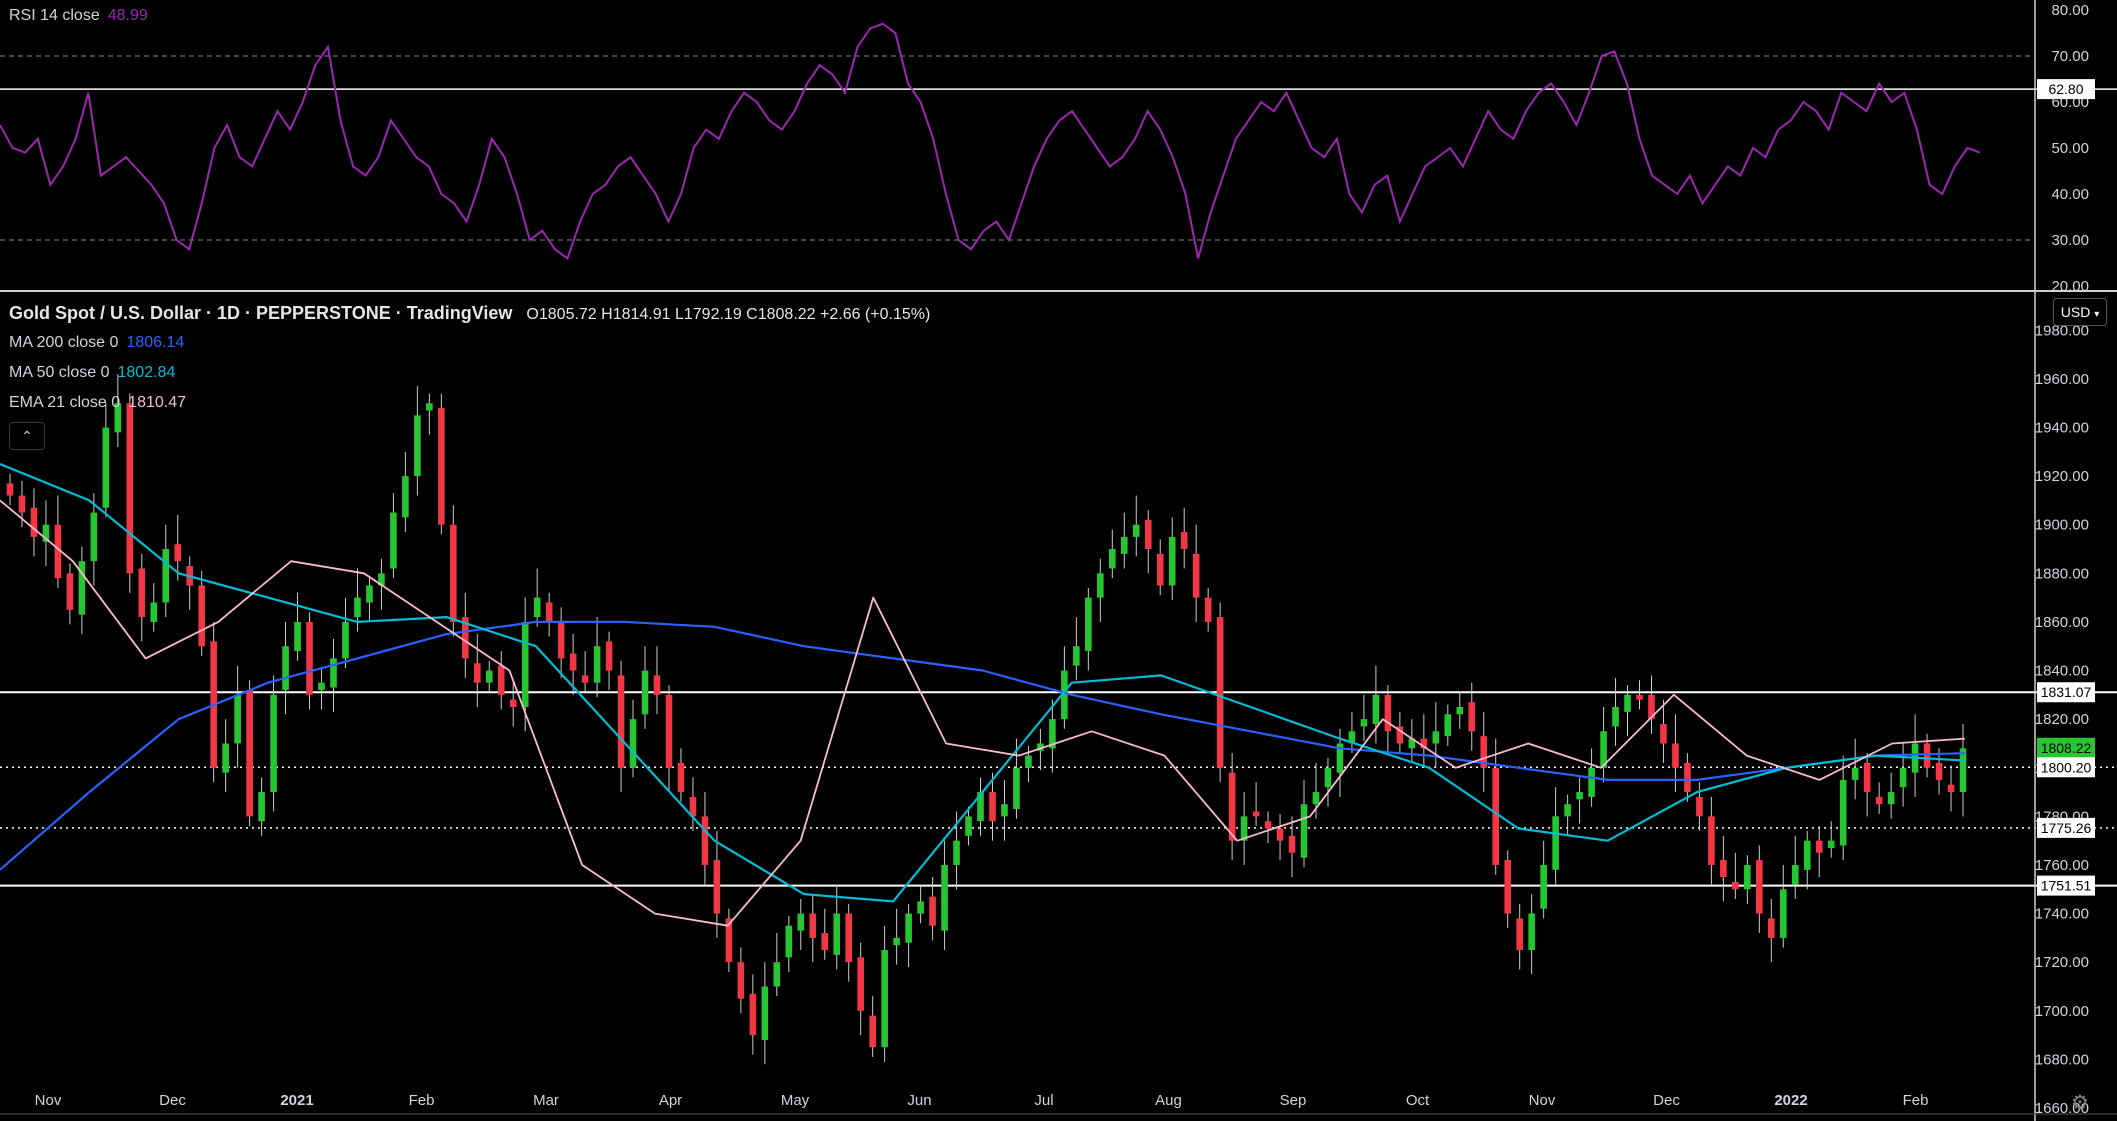  Describe the element at coordinates (157, 402) in the screenshot. I see `ema21-value: 1810.47` at that location.